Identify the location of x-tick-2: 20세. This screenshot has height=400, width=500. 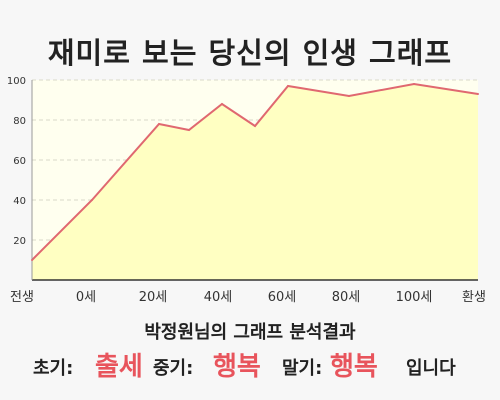
(153, 297).